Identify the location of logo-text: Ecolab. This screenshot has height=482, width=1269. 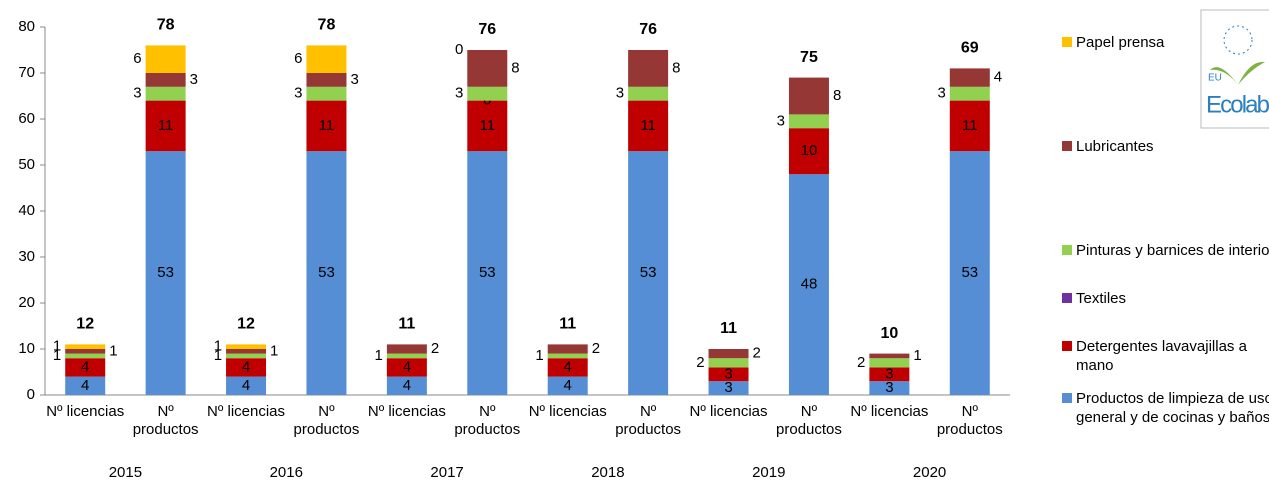
(1237, 104).